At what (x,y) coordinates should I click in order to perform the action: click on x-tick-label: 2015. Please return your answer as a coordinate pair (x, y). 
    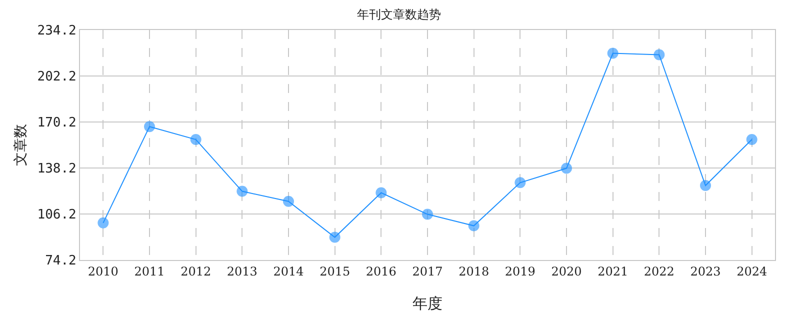
    Looking at the image, I should click on (335, 271).